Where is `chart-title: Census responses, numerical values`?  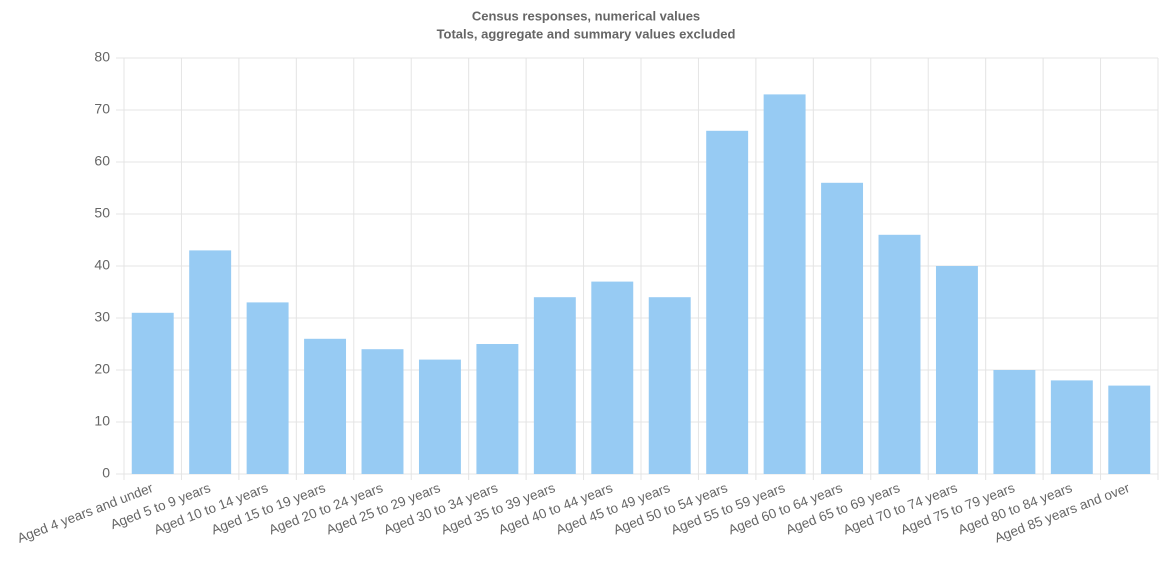 chart-title: Census responses, numerical values is located at coordinates (586, 15).